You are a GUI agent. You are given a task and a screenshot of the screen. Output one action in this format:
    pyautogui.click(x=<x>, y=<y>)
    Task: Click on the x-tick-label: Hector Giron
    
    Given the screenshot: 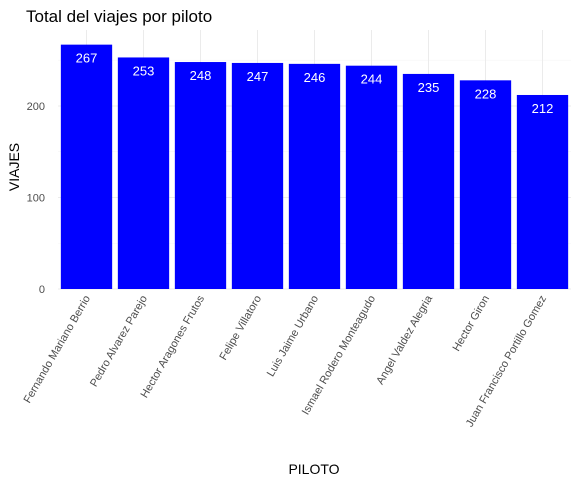 What is the action you would take?
    pyautogui.click(x=472, y=324)
    